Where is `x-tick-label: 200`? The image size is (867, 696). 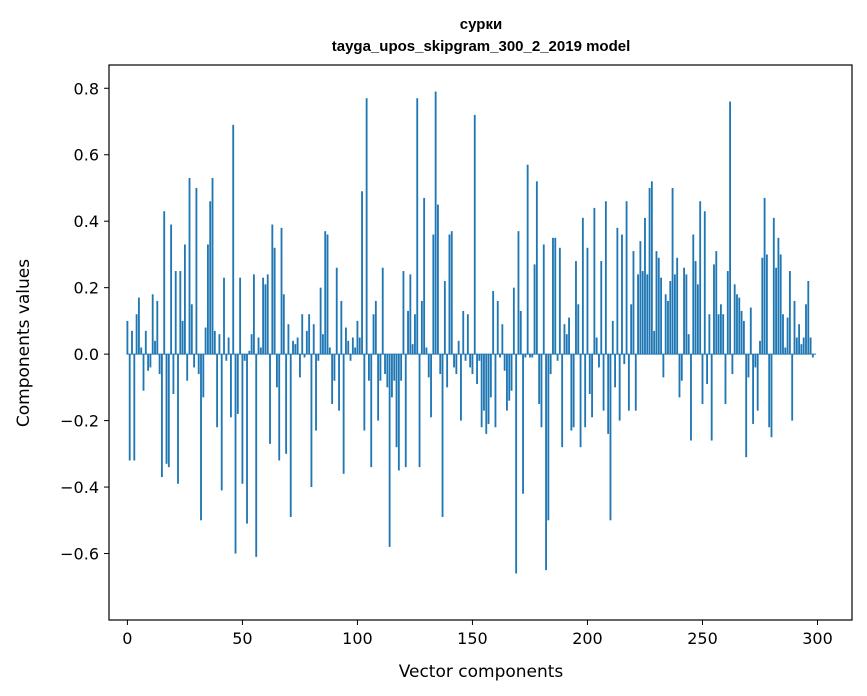
x-tick-label: 200 is located at coordinates (587, 638).